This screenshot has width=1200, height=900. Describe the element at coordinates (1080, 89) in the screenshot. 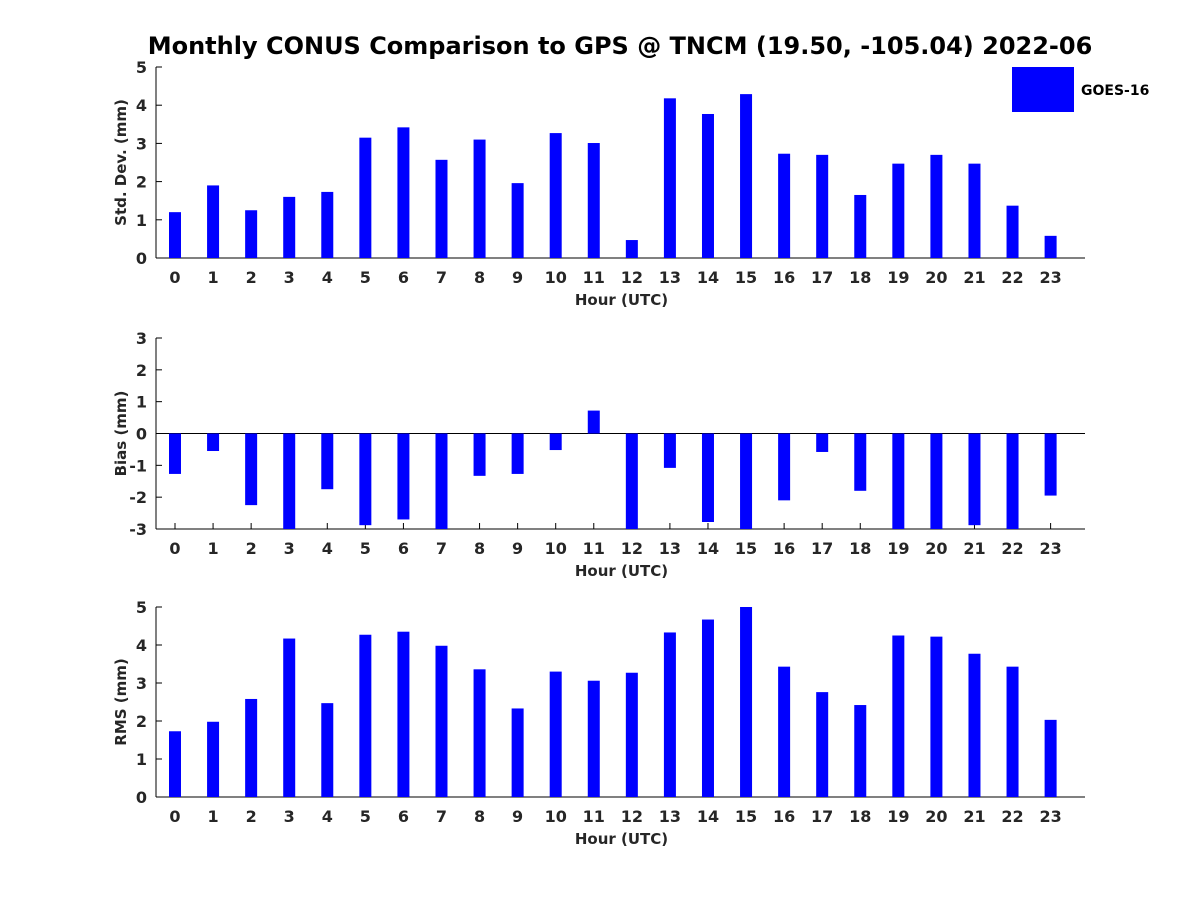

I see `legend: GOES-16` at that location.